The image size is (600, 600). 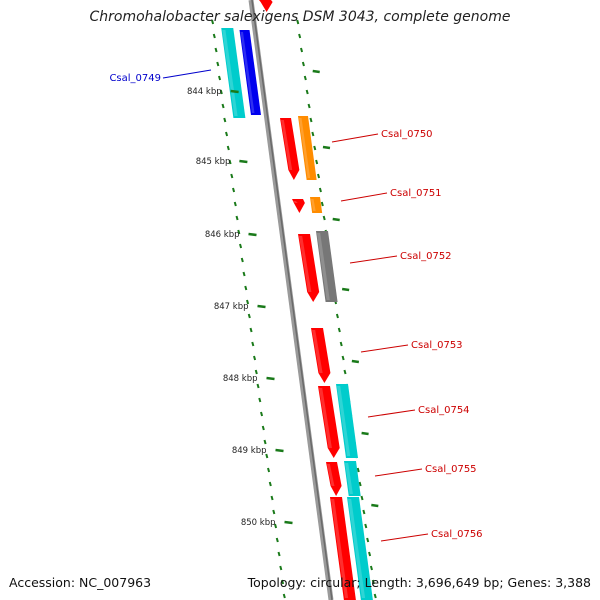 What do you see at coordinates (135, 78) in the screenshot?
I see `gene-label: Csal_0749` at bounding box center [135, 78].